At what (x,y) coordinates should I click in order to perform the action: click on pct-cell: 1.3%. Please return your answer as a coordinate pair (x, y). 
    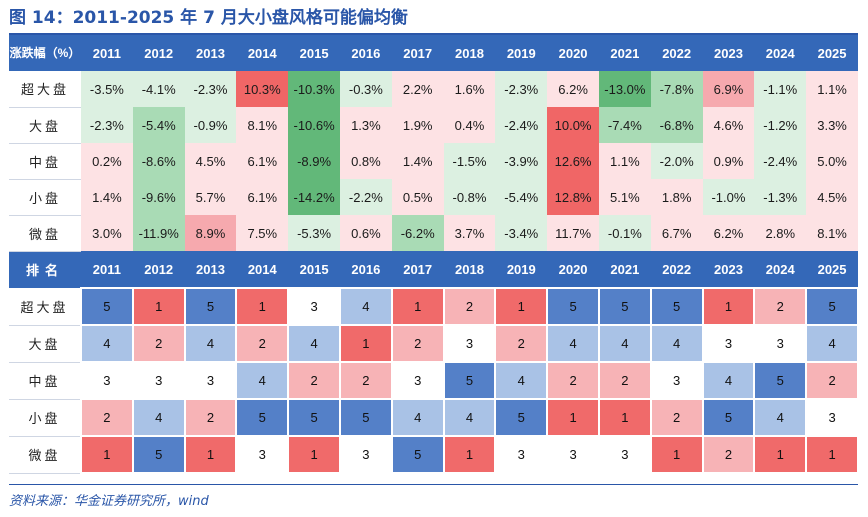
    Looking at the image, I should click on (365, 125).